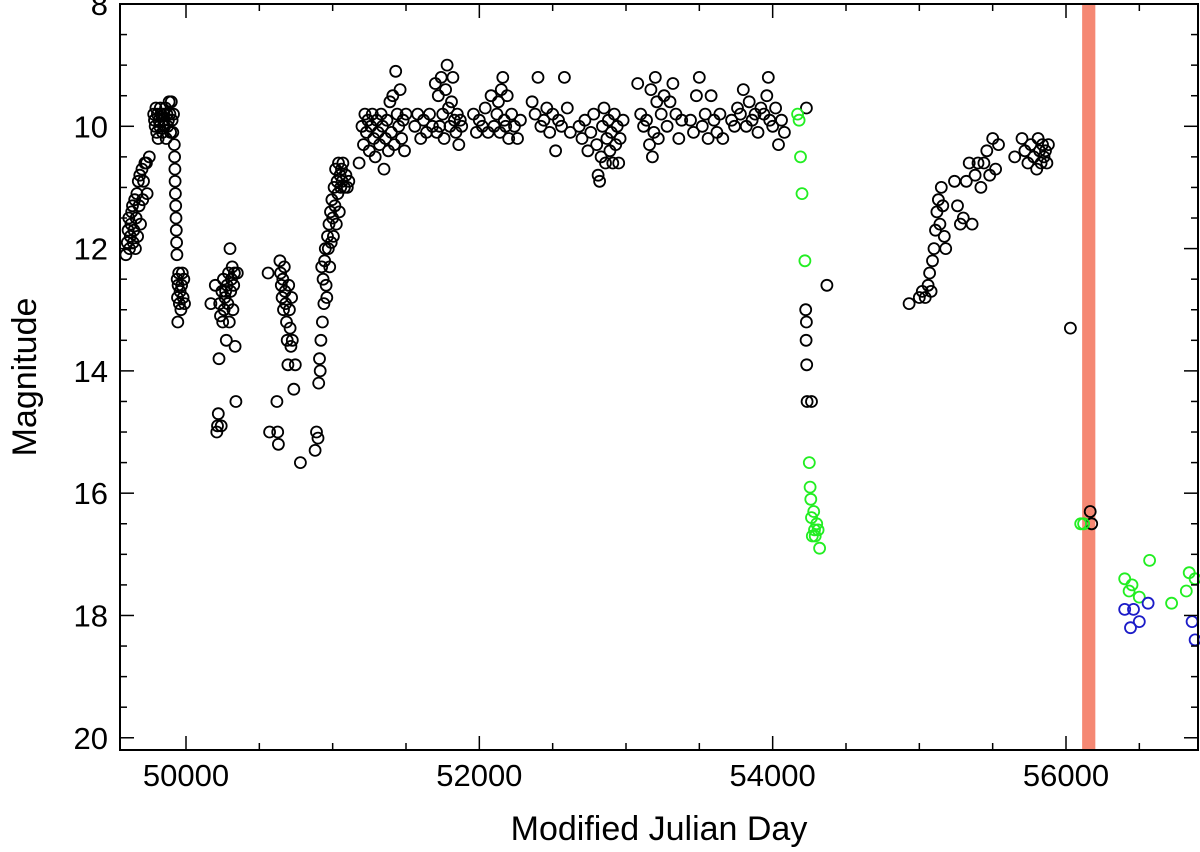  Describe the element at coordinates (99, 11) in the screenshot. I see `y-tick-label: 8` at that location.